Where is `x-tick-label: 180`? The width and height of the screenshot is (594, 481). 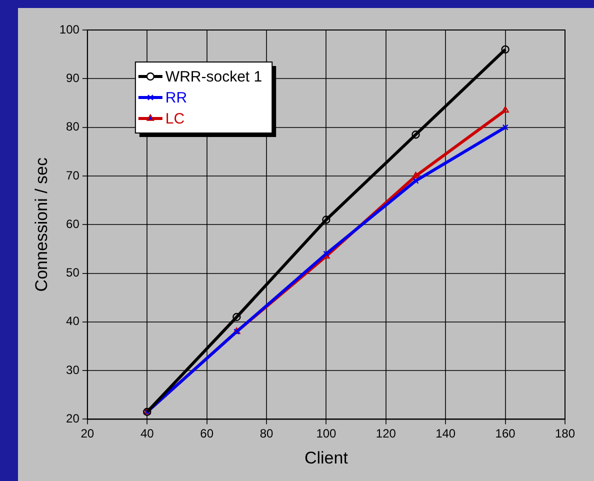
x-tick-label: 180 is located at coordinates (565, 433).